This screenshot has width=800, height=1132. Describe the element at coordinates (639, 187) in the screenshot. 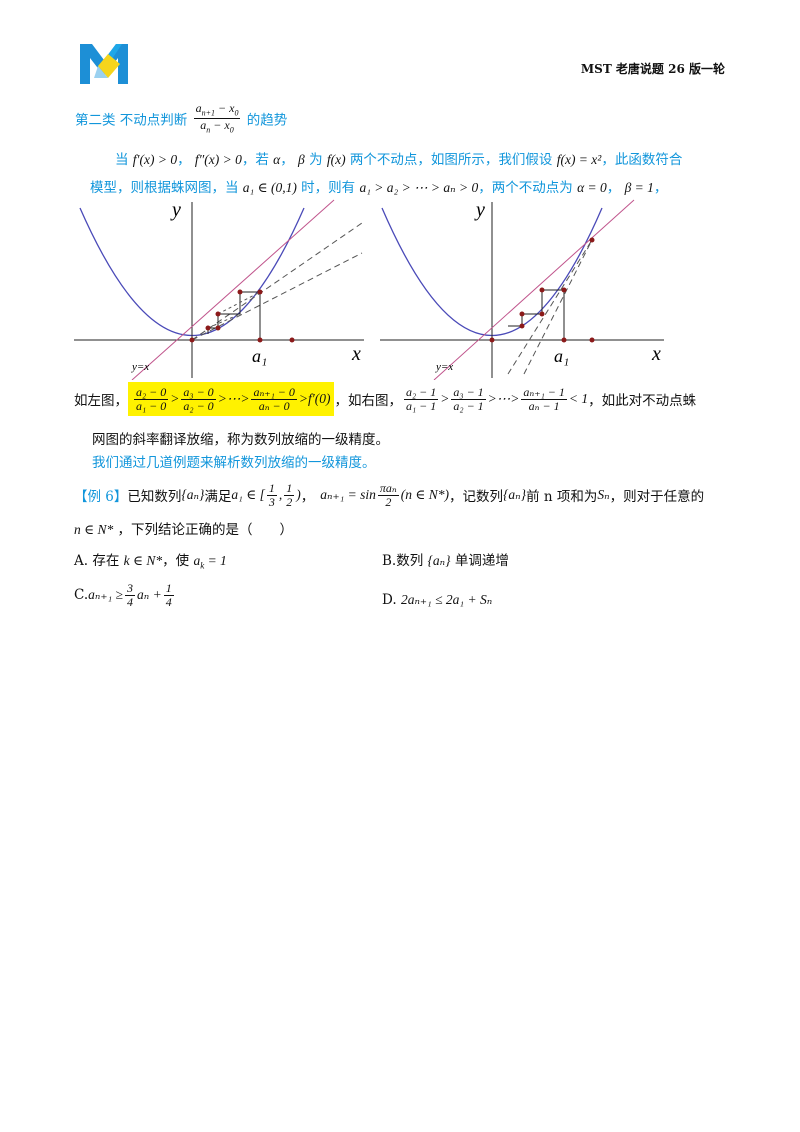

I see `math: β = 1` at that location.